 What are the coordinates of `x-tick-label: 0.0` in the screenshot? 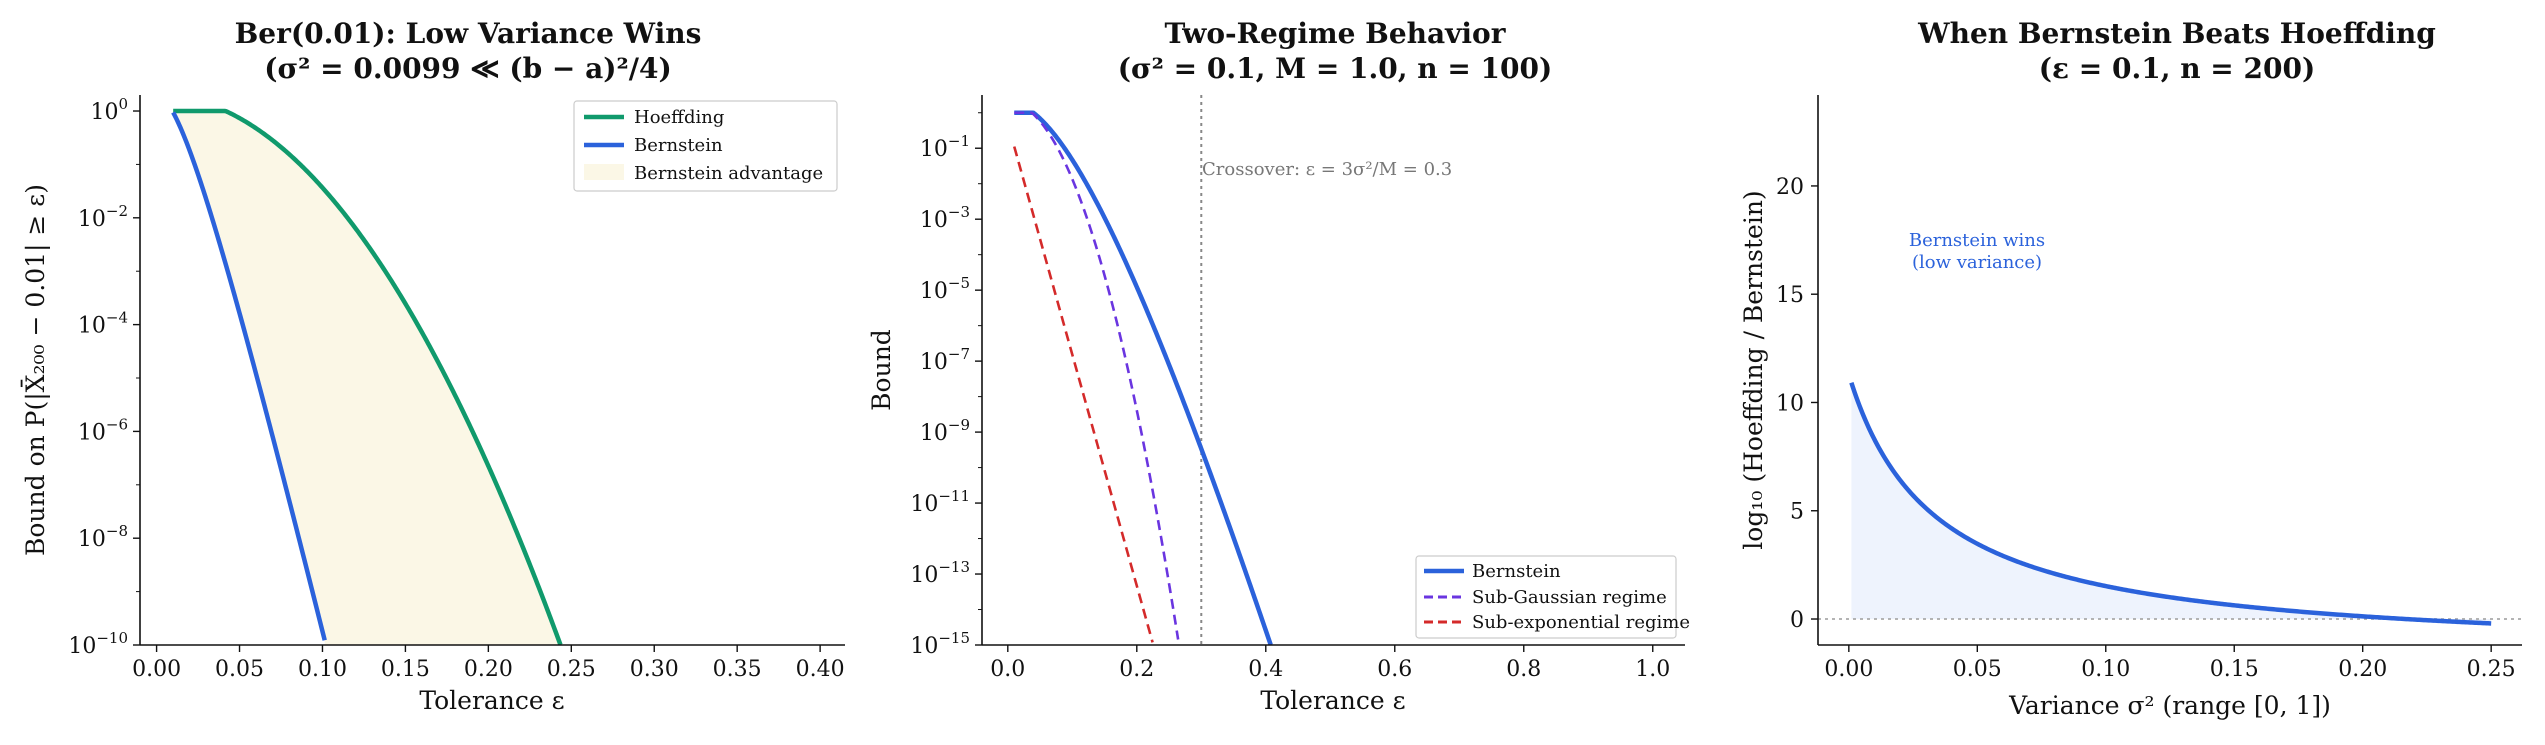 It's located at (1007, 669).